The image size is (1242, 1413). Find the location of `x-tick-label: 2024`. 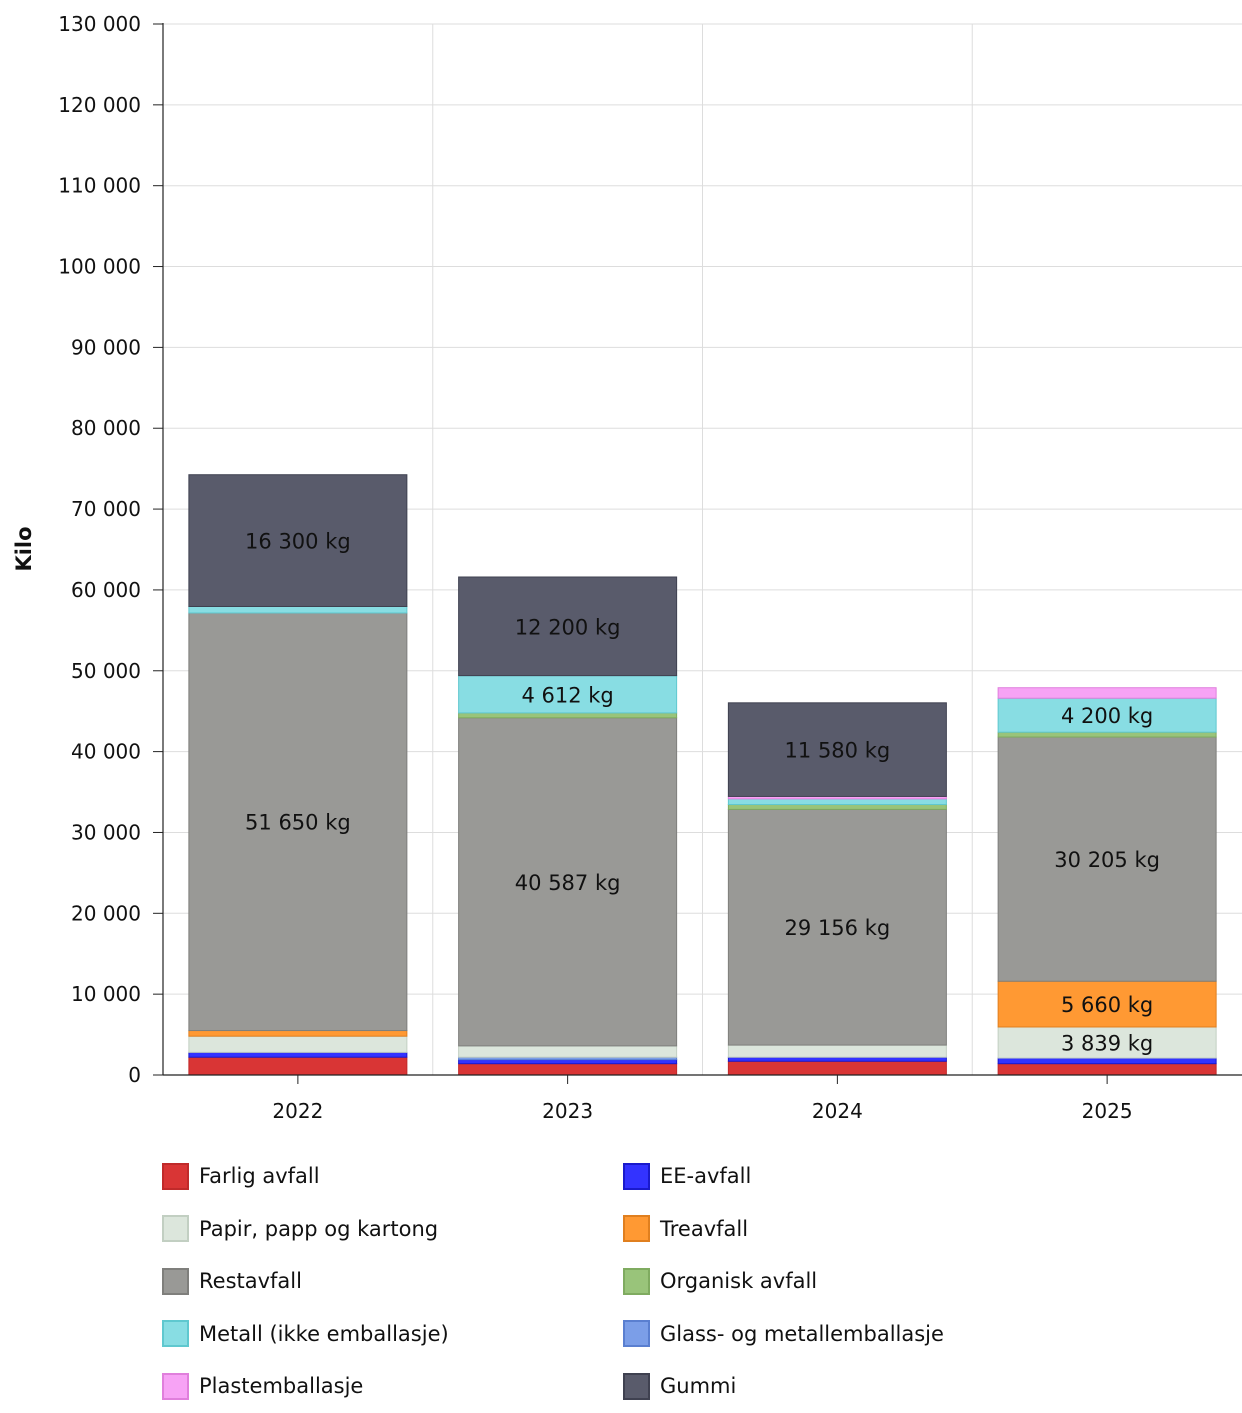

x-tick-label: 2024 is located at coordinates (837, 1111).